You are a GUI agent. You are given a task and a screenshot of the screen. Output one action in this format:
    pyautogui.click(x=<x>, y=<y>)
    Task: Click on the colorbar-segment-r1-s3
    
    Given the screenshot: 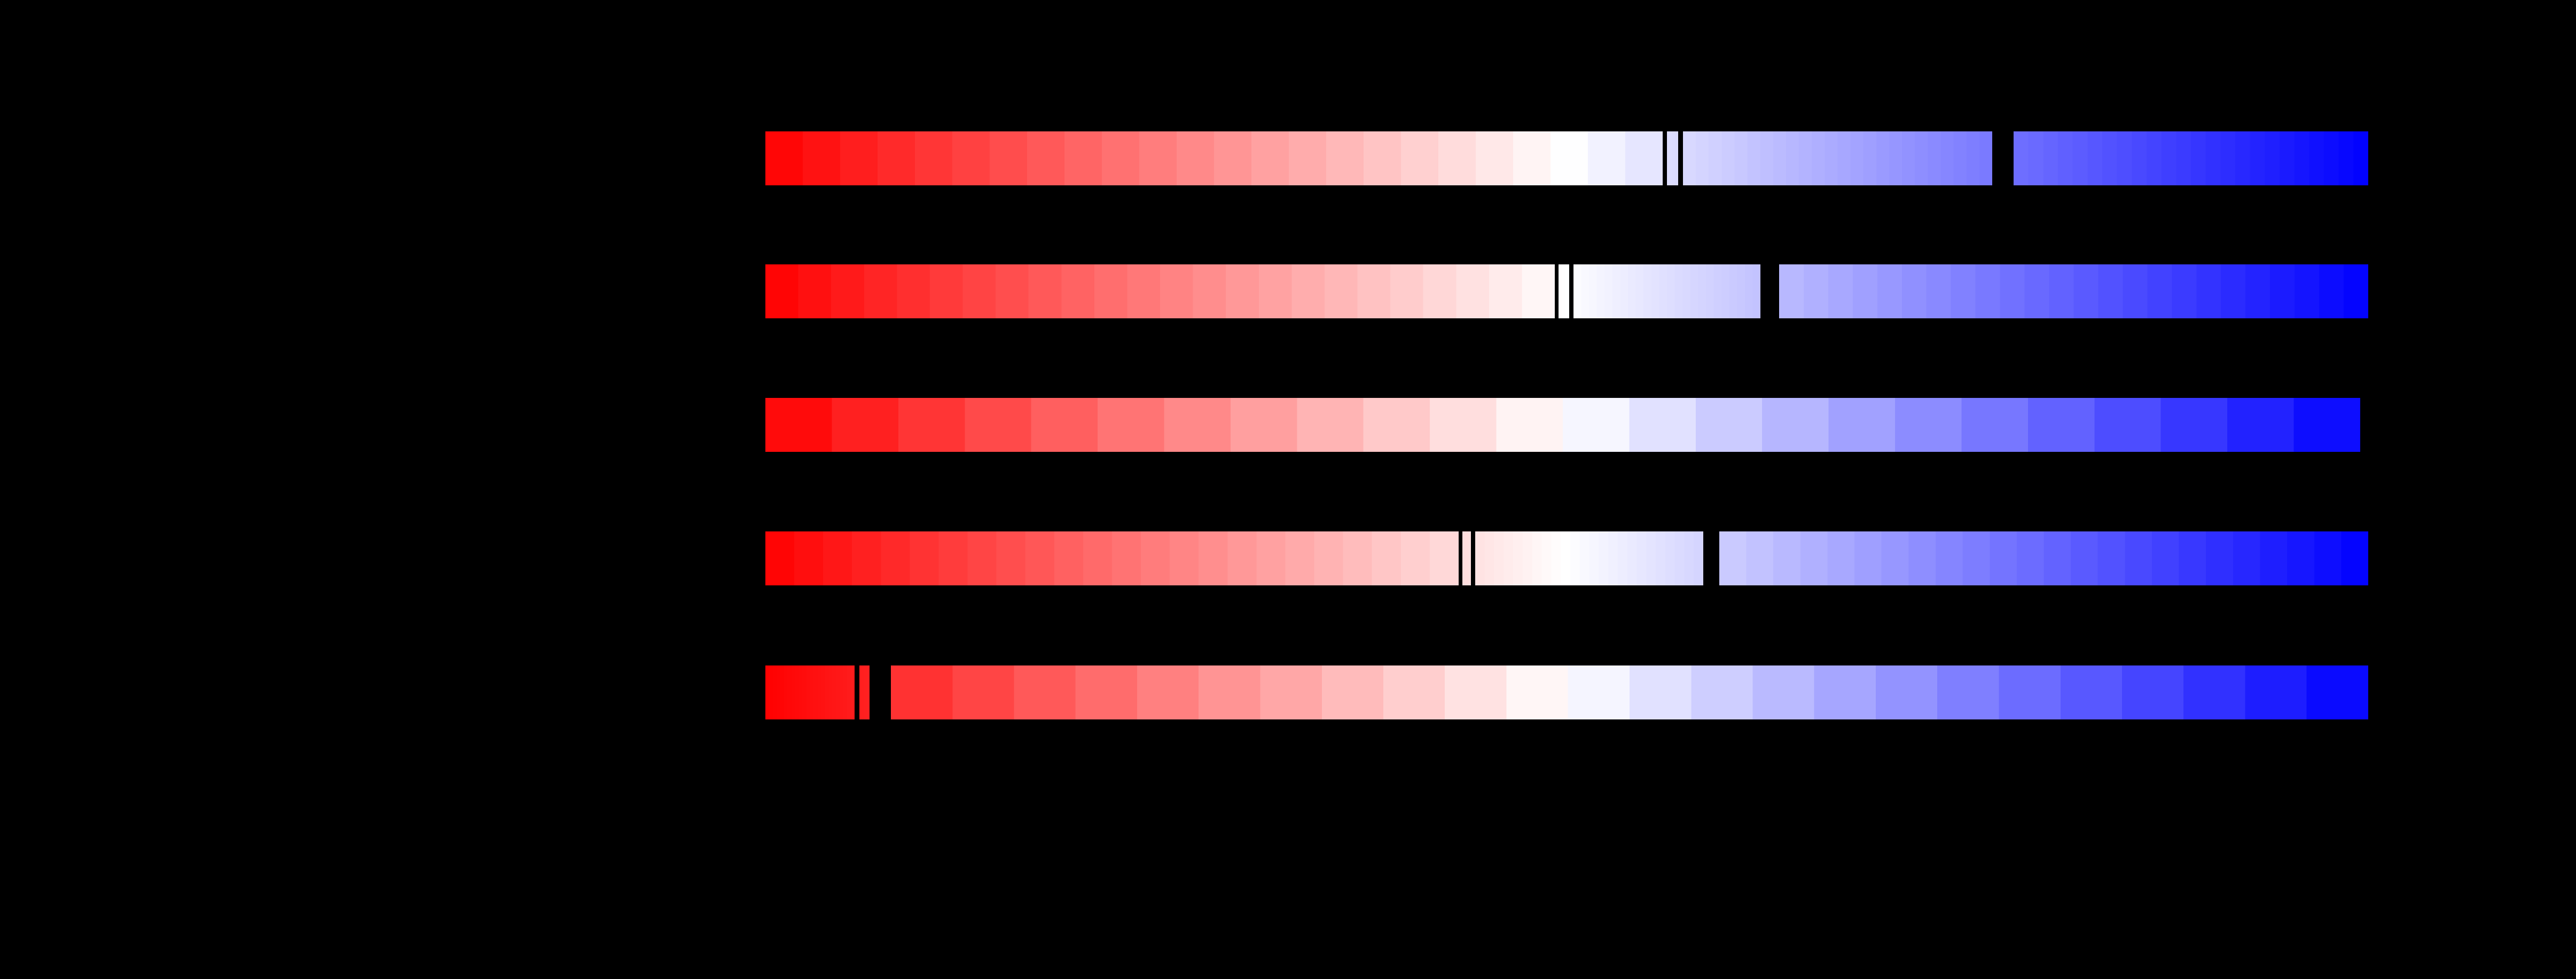 What is the action you would take?
    pyautogui.click(x=1837, y=158)
    